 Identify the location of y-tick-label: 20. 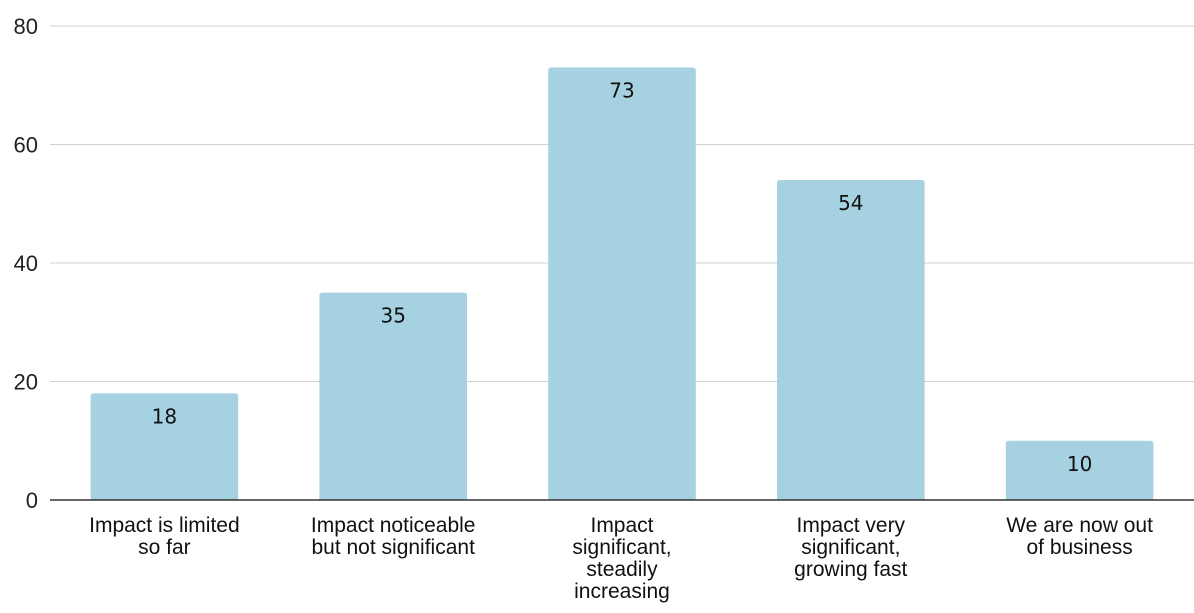
(26, 382).